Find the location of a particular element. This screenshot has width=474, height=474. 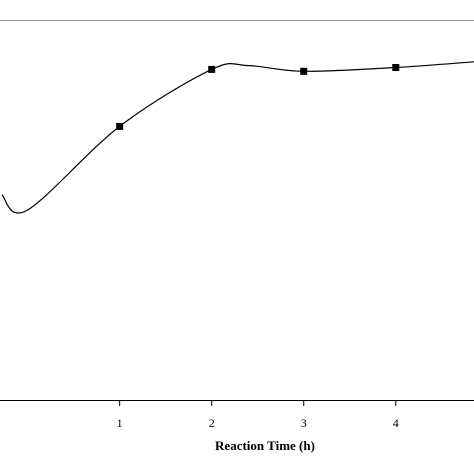

x-tick-label: 1 is located at coordinates (120, 423).